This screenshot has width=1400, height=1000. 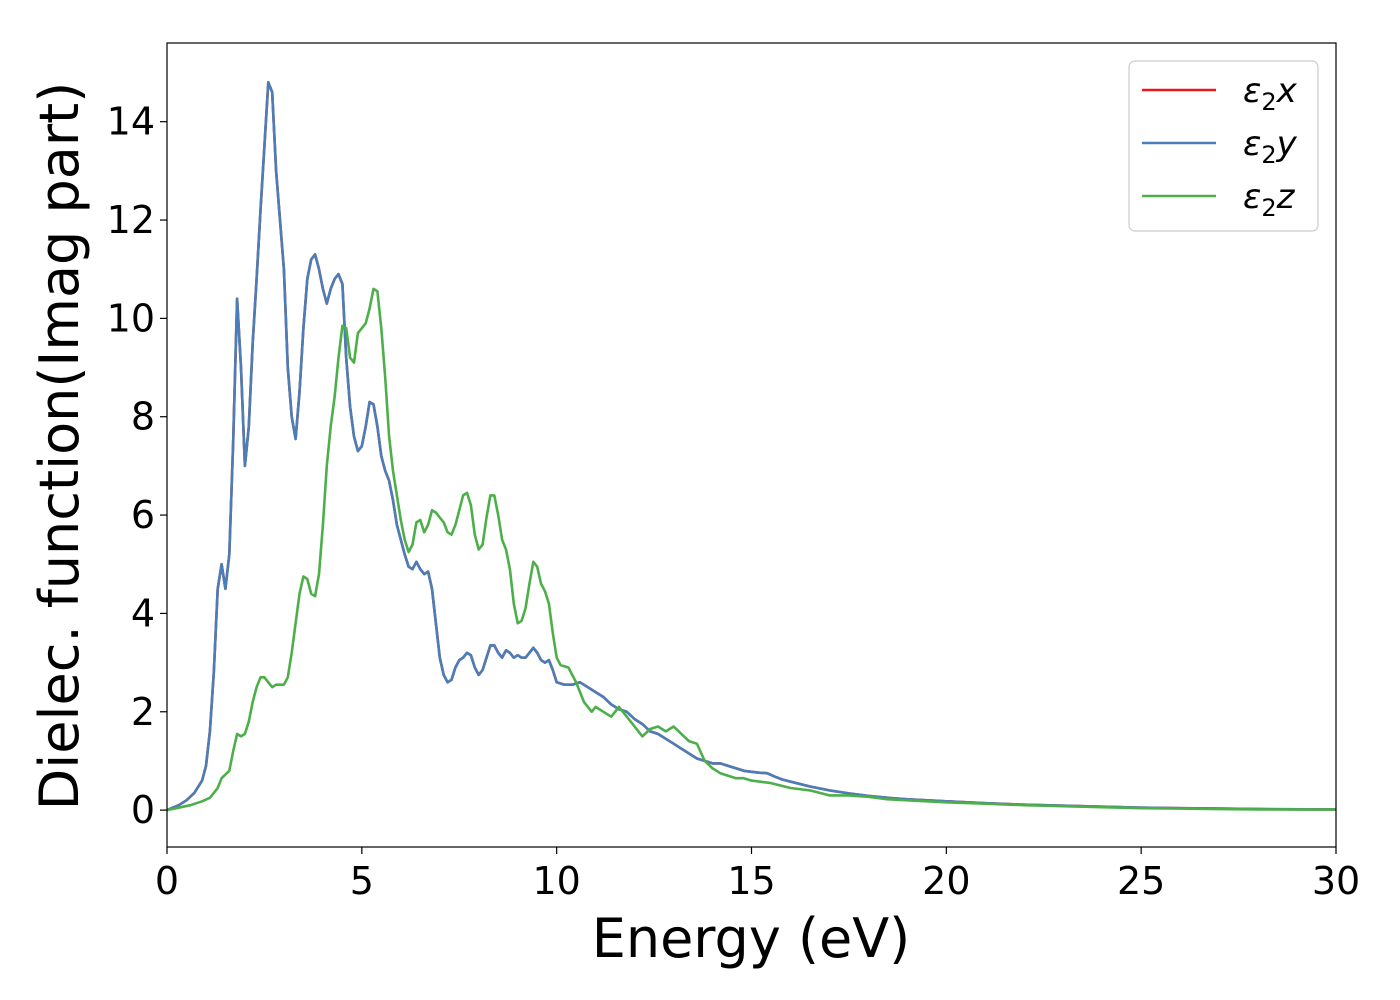 What do you see at coordinates (1141, 881) in the screenshot?
I see `x-tick-label: 25` at bounding box center [1141, 881].